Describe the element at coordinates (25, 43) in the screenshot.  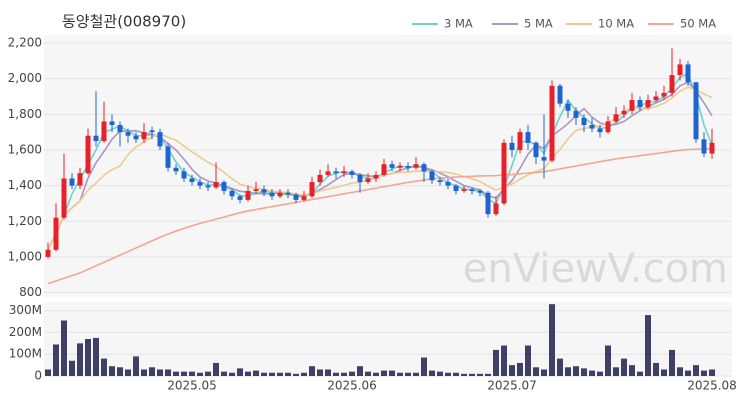
I see `y-tick-label: 2,200` at that location.